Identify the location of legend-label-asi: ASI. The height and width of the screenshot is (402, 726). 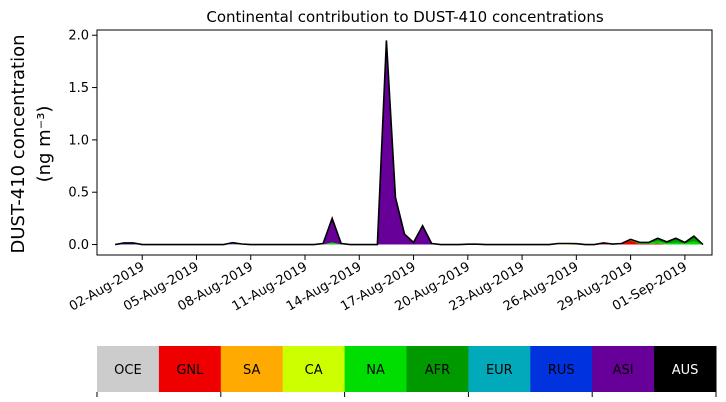
(623, 370).